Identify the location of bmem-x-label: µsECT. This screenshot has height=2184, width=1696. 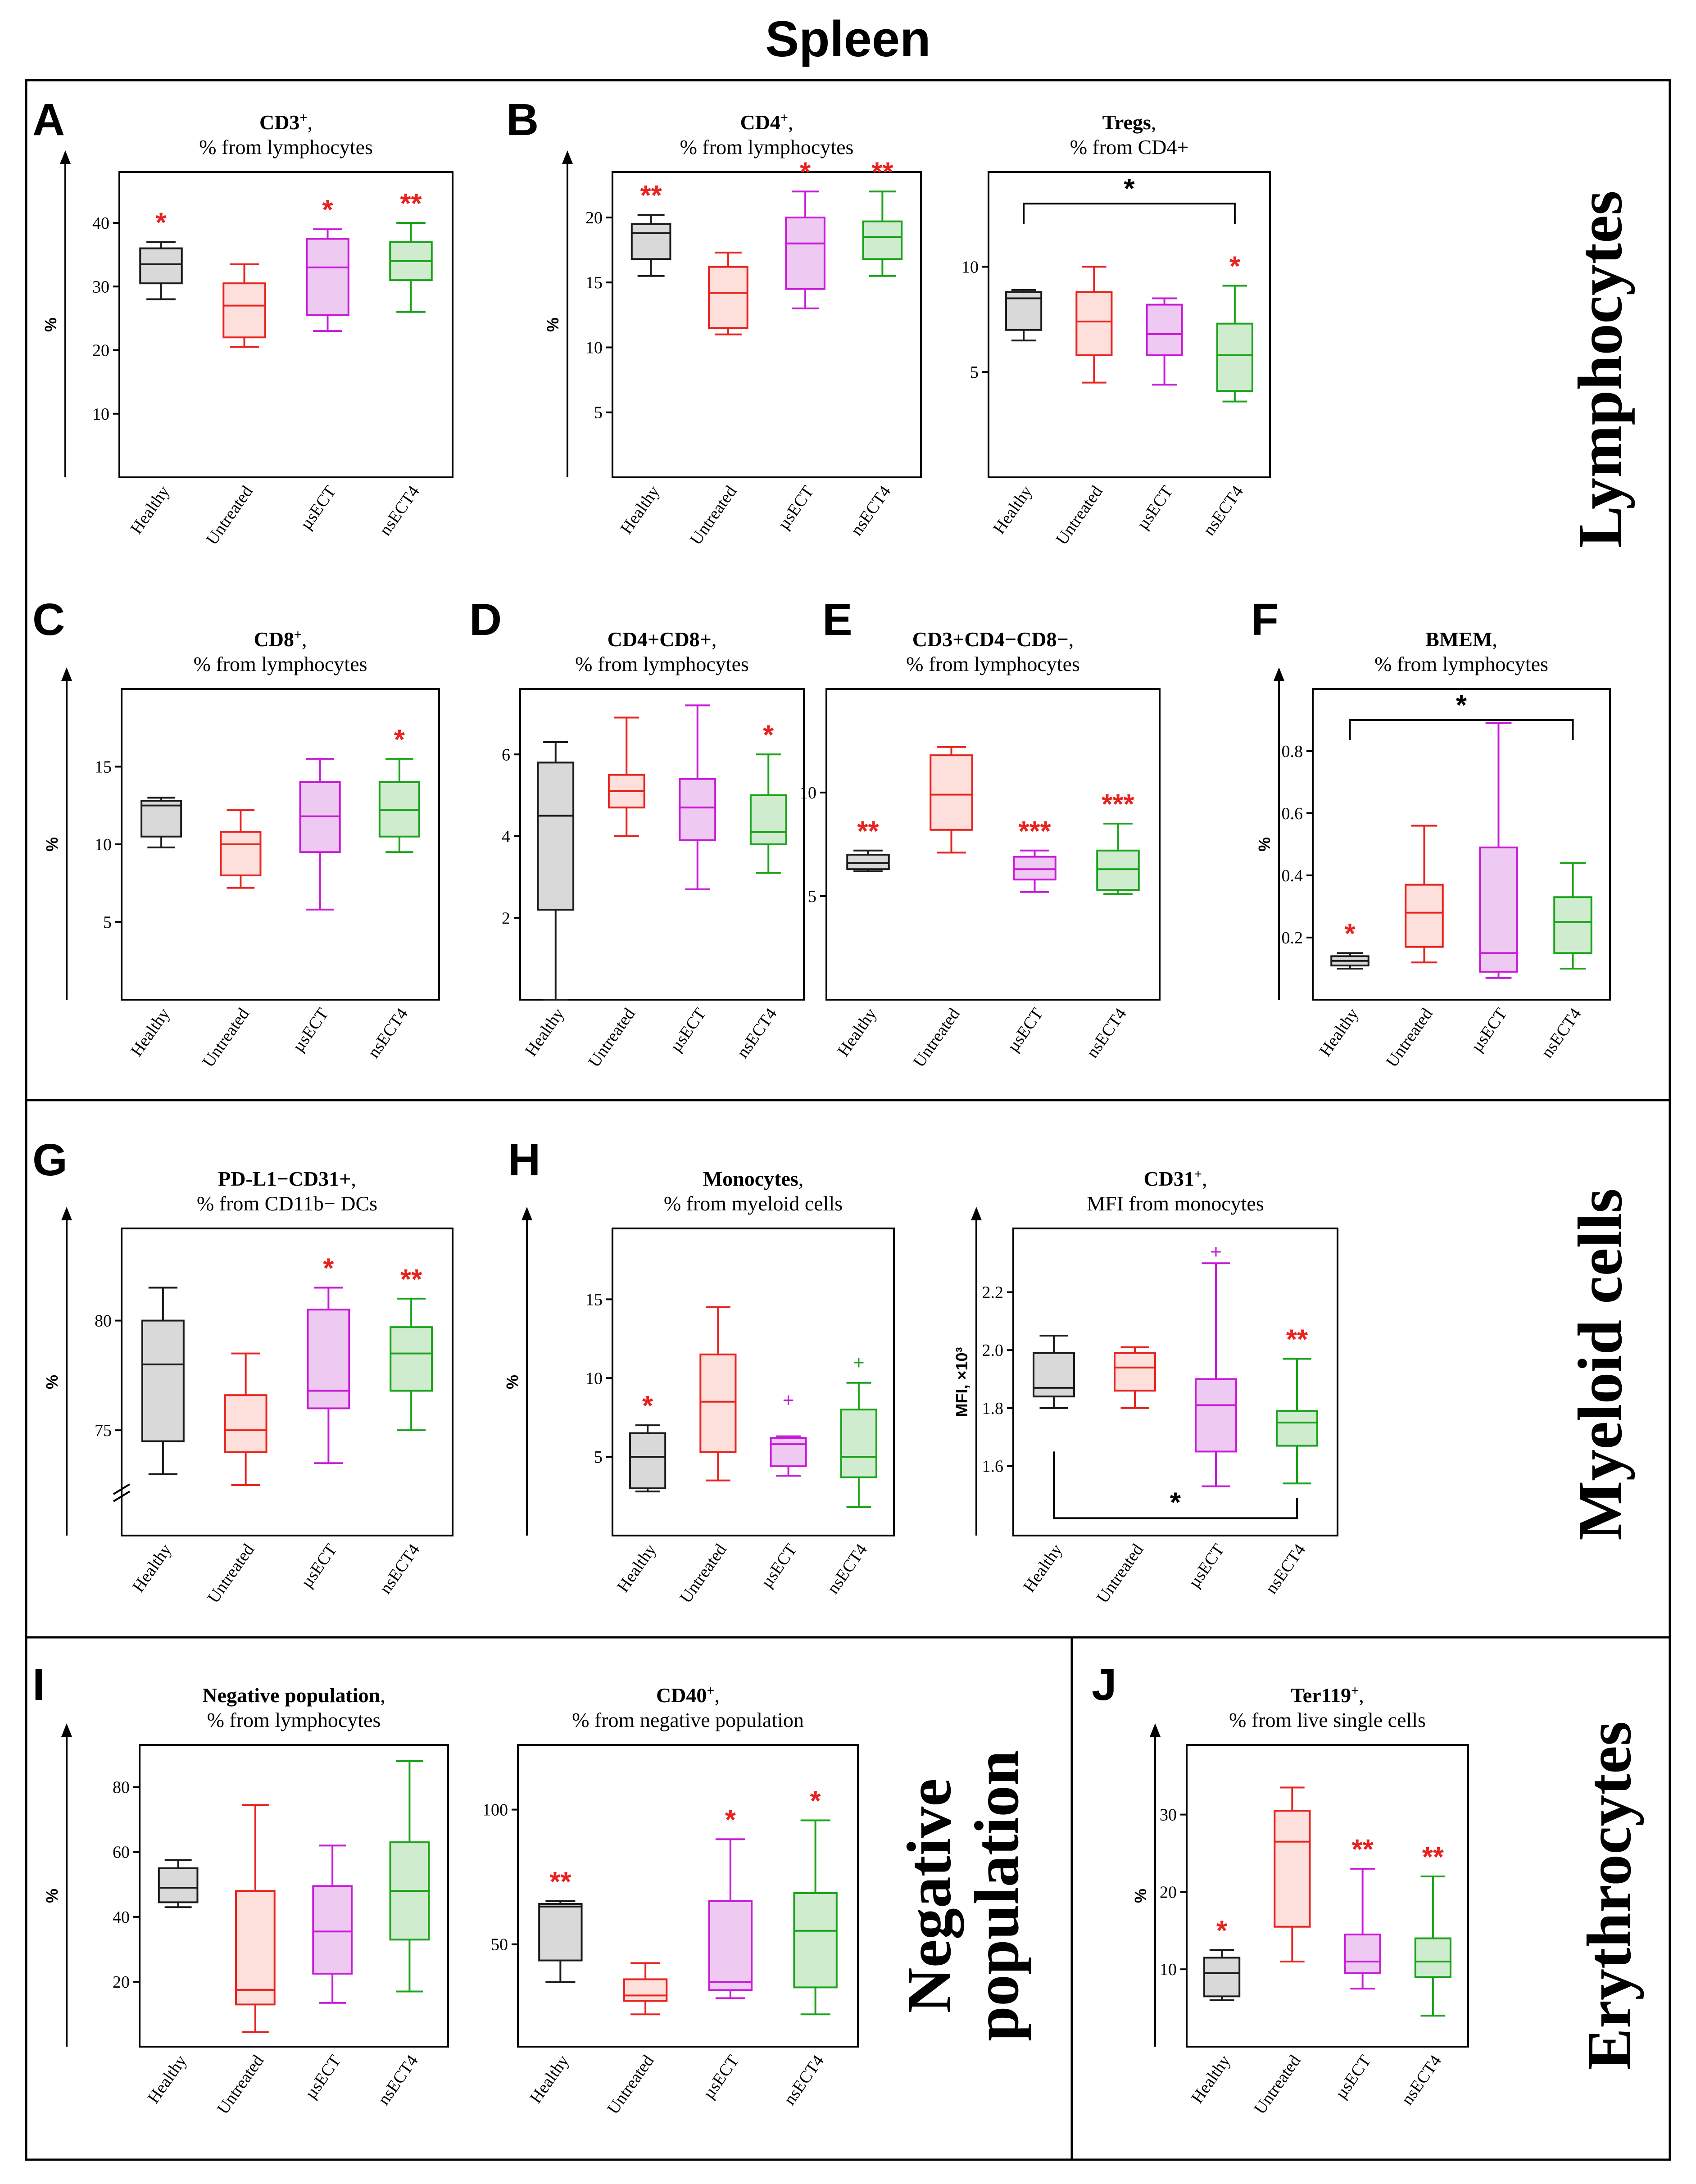
(1489, 1031).